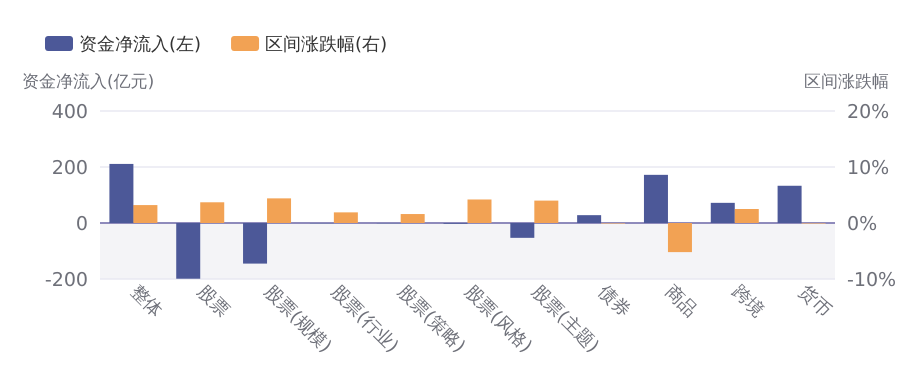  What do you see at coordinates (614, 301) in the screenshot?
I see `x-tick-label: 债券` at bounding box center [614, 301].